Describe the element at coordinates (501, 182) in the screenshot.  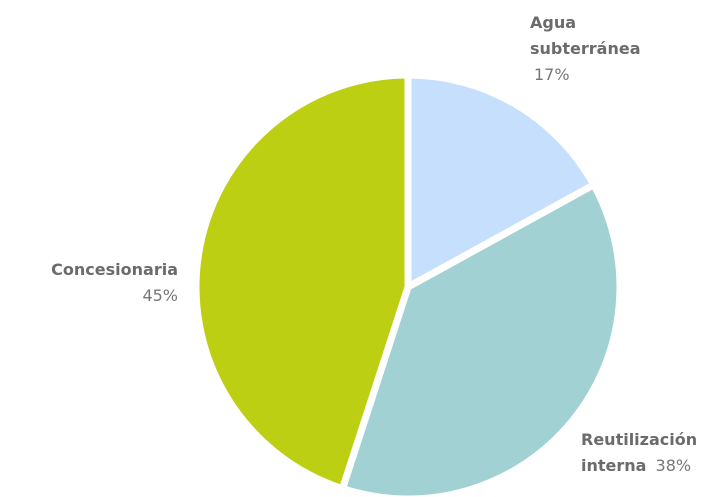
I see `pie-slice` at that location.